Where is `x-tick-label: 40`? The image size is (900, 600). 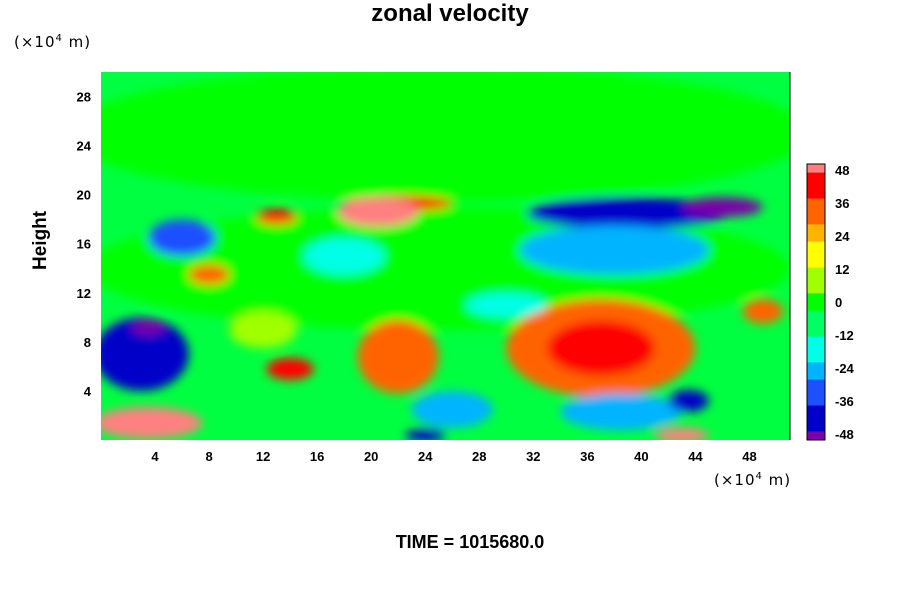 x-tick-label: 40 is located at coordinates (641, 456).